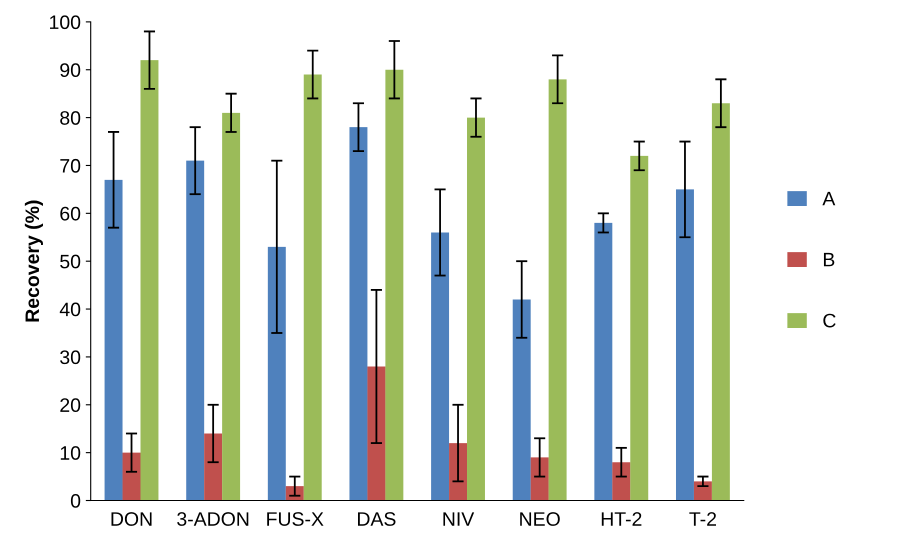  What do you see at coordinates (622, 519) in the screenshot?
I see `x-tick-label: HT-2` at bounding box center [622, 519].